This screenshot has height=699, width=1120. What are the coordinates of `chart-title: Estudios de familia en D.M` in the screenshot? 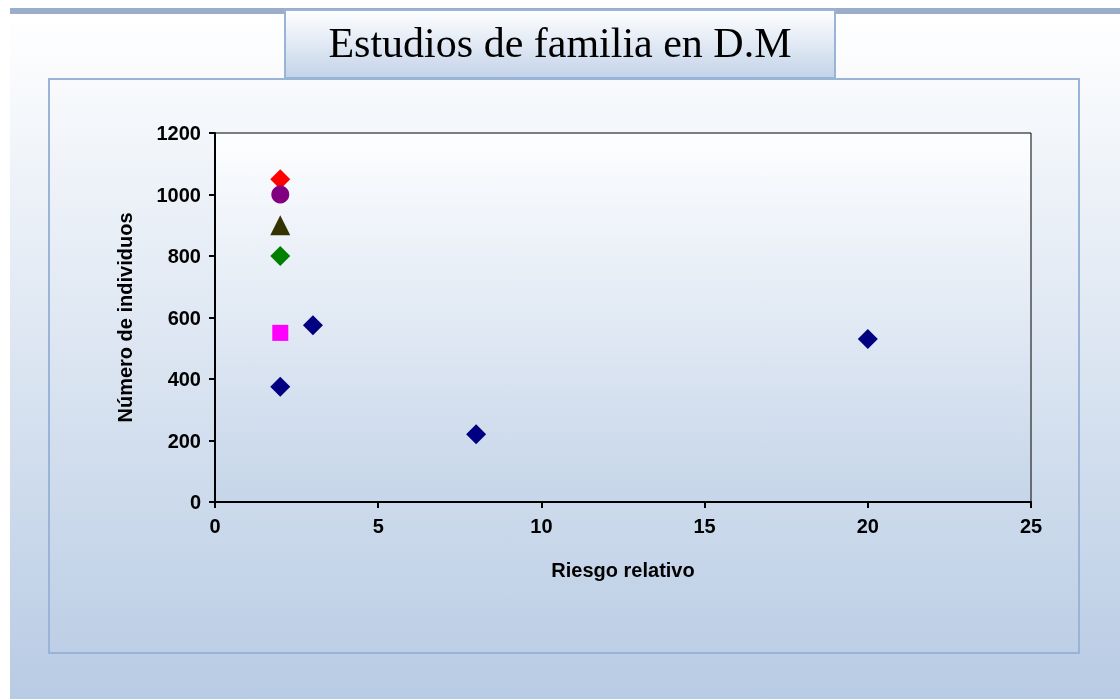 It's located at (560, 43).